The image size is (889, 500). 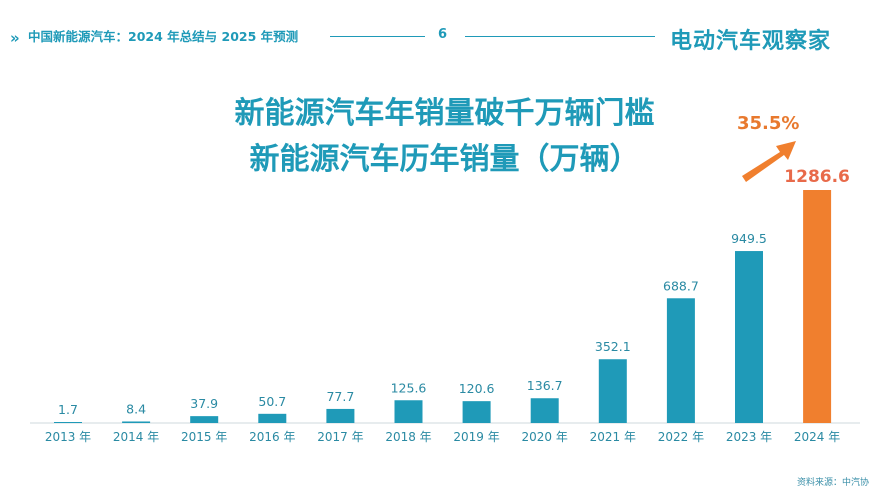 I want to click on header-title: 中国新能源汽车：2024 年总结与 2025 年预测, so click(x=163, y=36).